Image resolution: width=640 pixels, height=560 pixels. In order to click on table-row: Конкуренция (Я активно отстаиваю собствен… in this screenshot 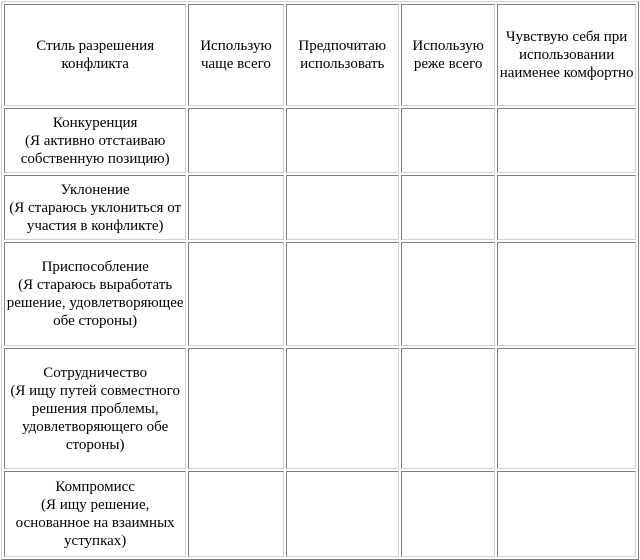, I will do `click(320, 140)`.